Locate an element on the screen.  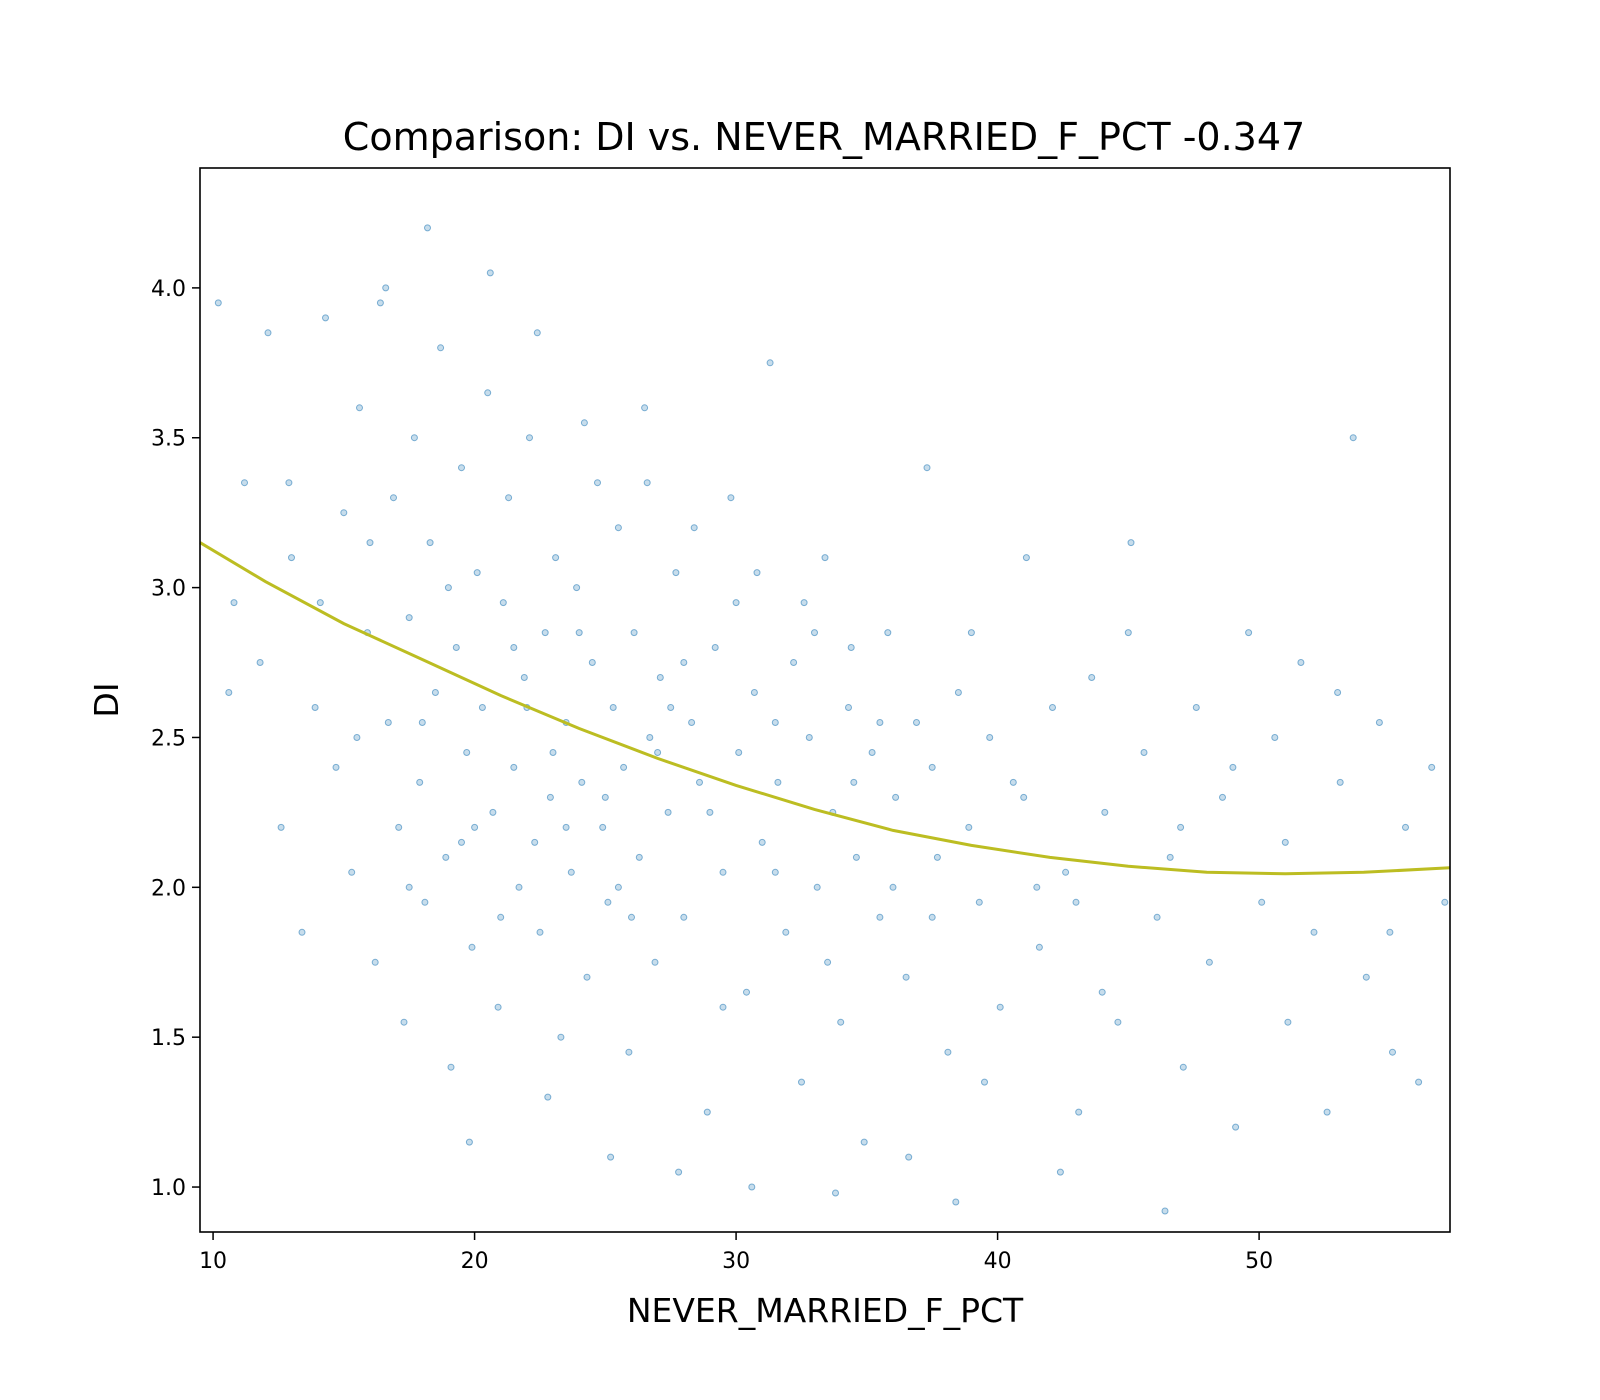
y-tick-label: 4.0 is located at coordinates (168, 289).